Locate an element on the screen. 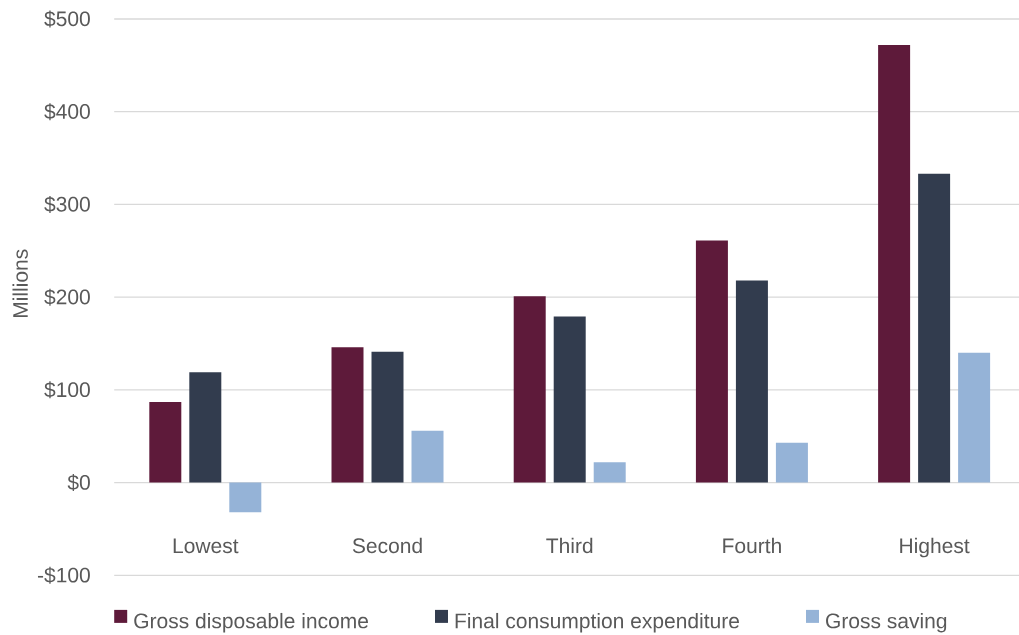 This screenshot has height=635, width=1019. legend-label: Final consumption expenditure is located at coordinates (597, 622).